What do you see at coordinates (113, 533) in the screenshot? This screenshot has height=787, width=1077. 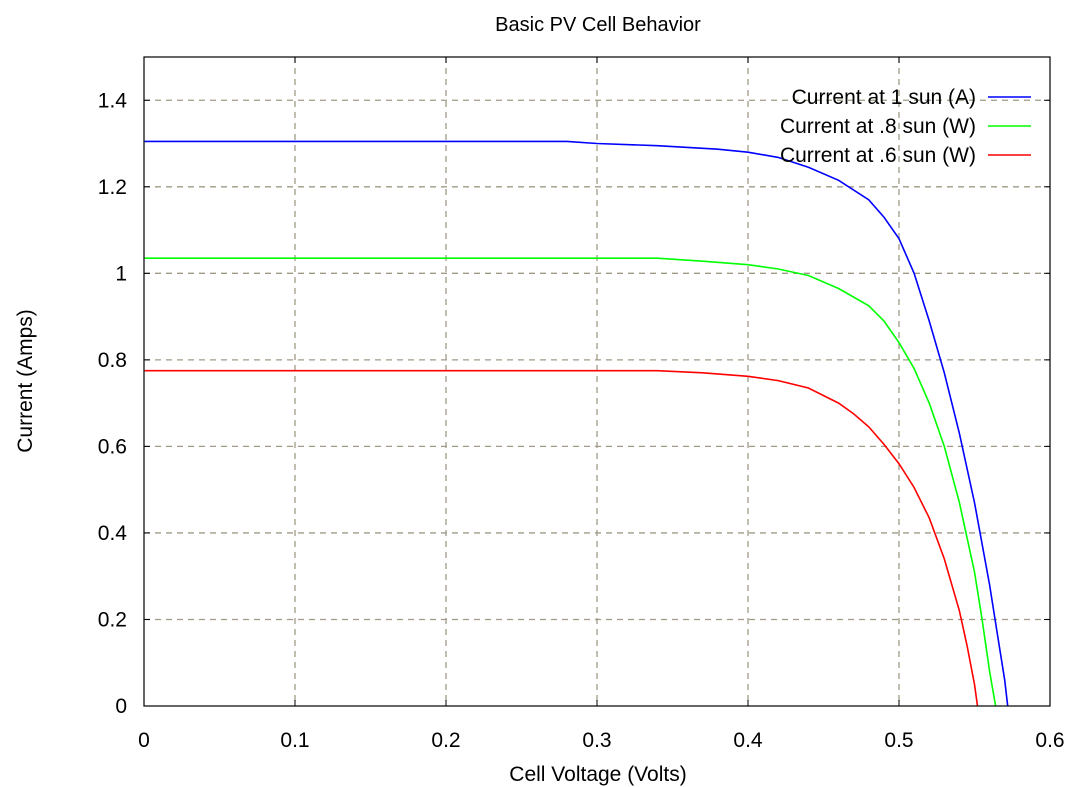 I see `y-tick-label: 0.4` at bounding box center [113, 533].